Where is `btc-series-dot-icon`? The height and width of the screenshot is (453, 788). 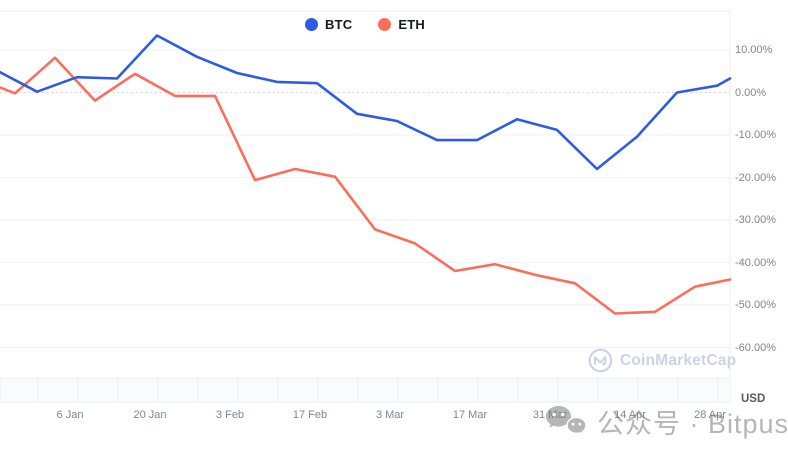 btc-series-dot-icon is located at coordinates (312, 24).